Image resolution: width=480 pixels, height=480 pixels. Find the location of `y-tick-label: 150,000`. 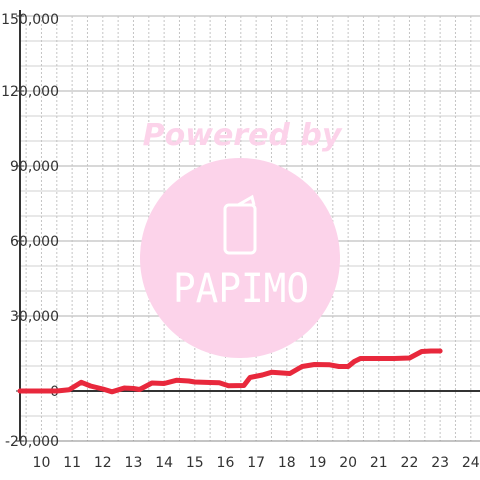

y-tick-label: 150,000 is located at coordinates (30, 20).